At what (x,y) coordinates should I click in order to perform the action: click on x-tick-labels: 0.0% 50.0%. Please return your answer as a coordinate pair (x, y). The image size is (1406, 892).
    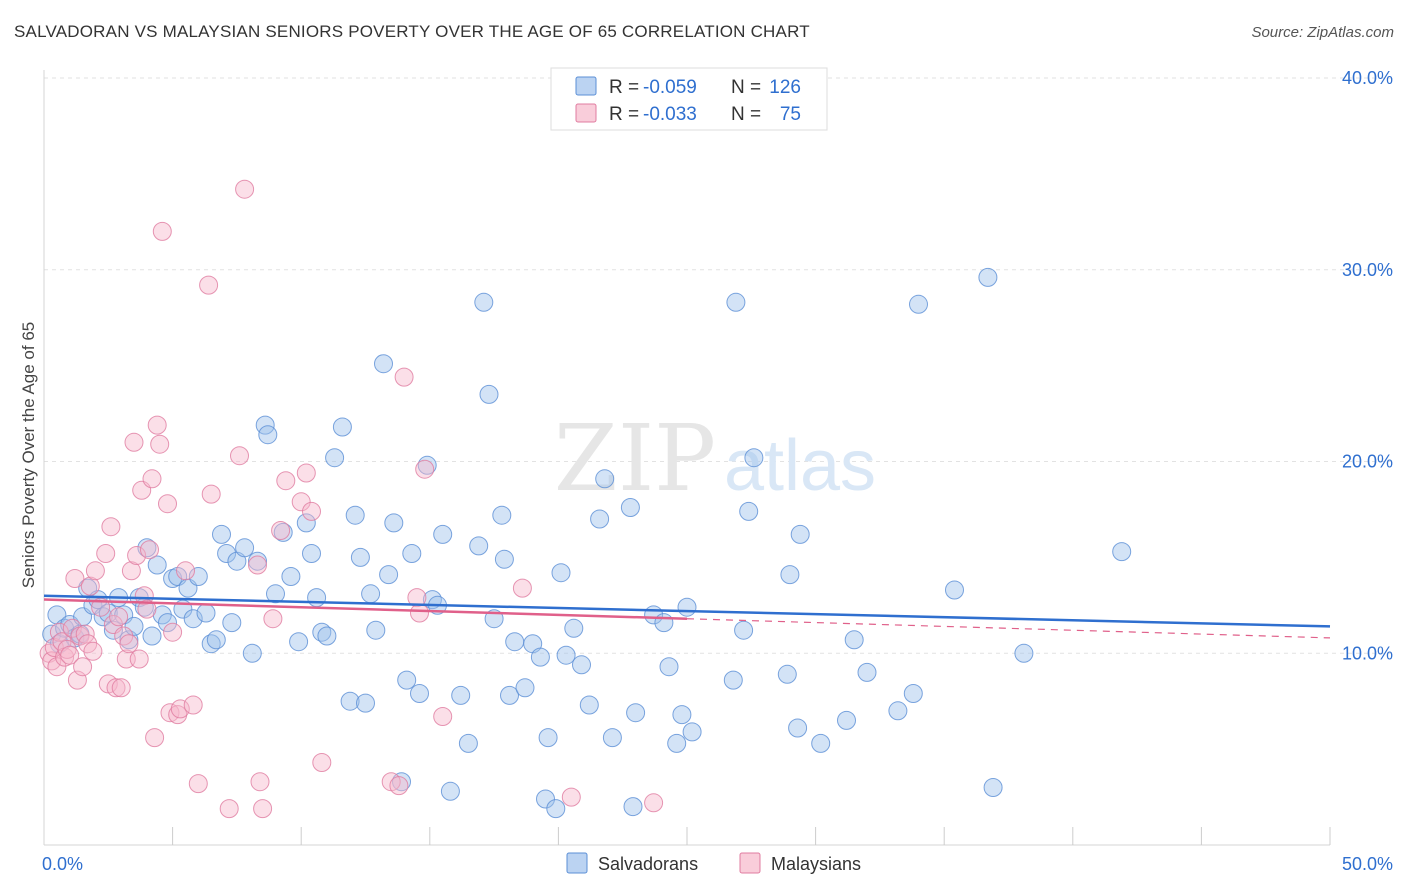
    Looking at the image, I should click on (717, 864).